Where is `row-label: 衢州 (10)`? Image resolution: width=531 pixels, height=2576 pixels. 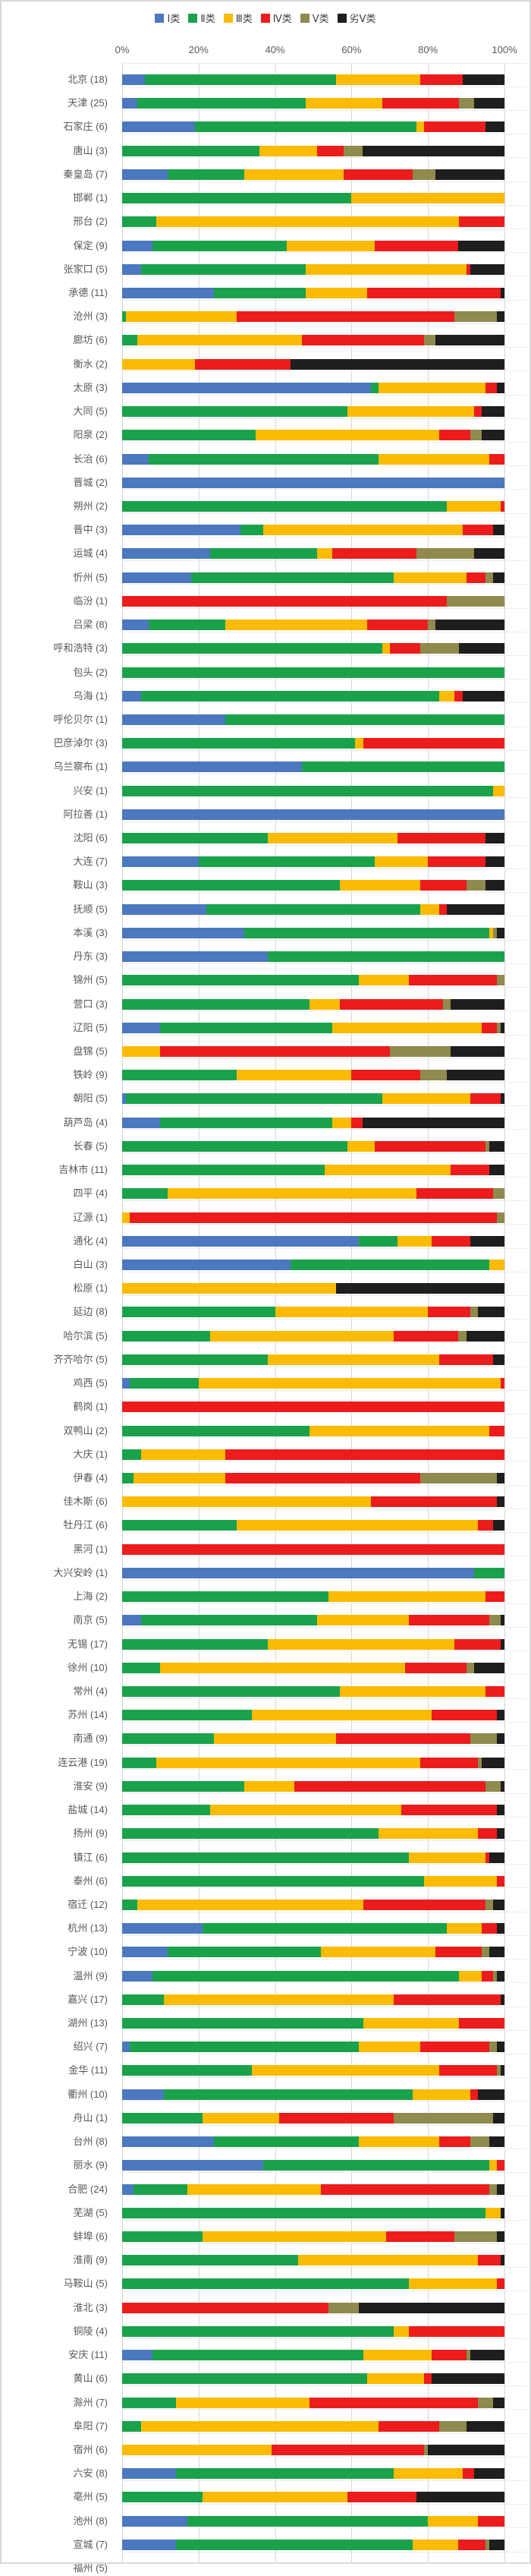
row-label: 衢州 (10) is located at coordinates (88, 2094).